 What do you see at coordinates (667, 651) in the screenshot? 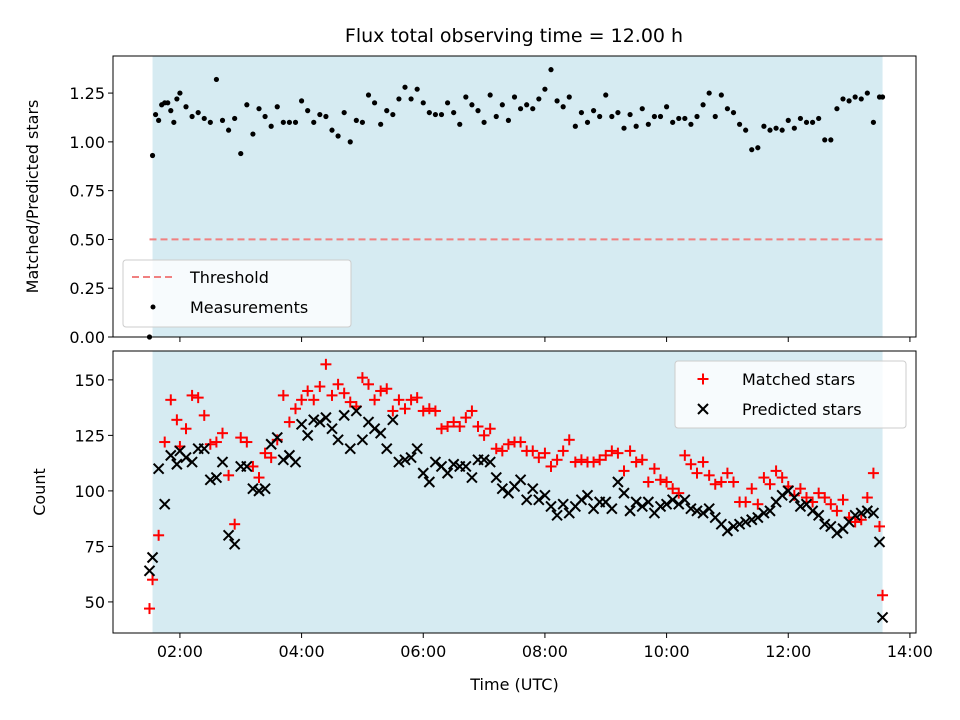
I see `time-x-tick-label: 10:00` at bounding box center [667, 651].